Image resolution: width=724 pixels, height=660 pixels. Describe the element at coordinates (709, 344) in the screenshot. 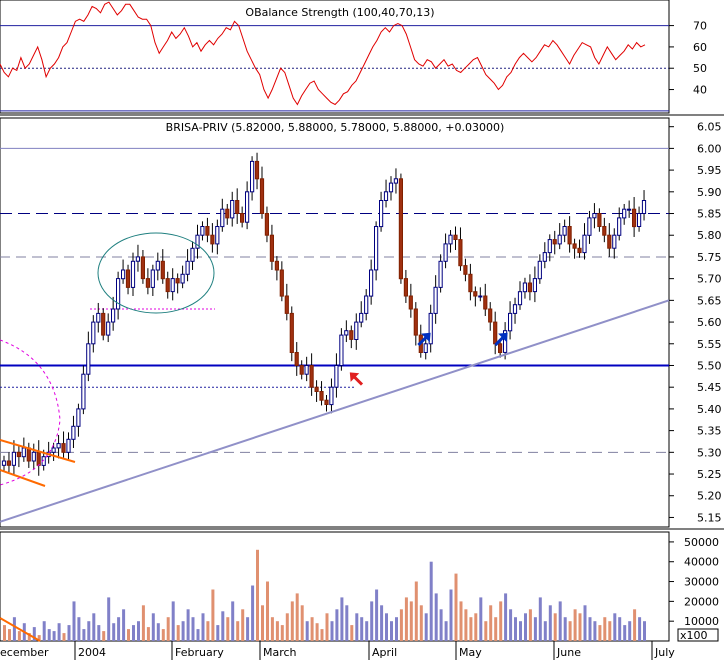

I see `price-tick-label: 5.55` at that location.